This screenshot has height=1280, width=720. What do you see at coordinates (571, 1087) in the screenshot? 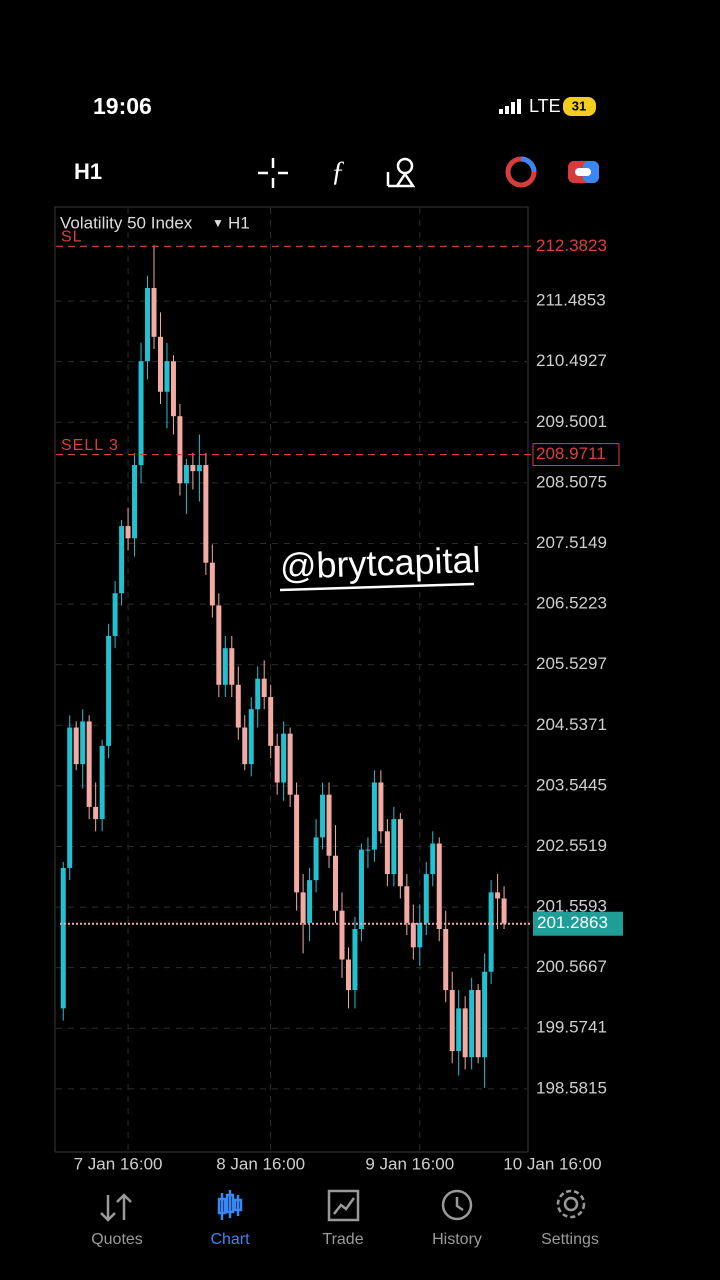
I see `y-tick-label: 198.5815` at bounding box center [571, 1087].